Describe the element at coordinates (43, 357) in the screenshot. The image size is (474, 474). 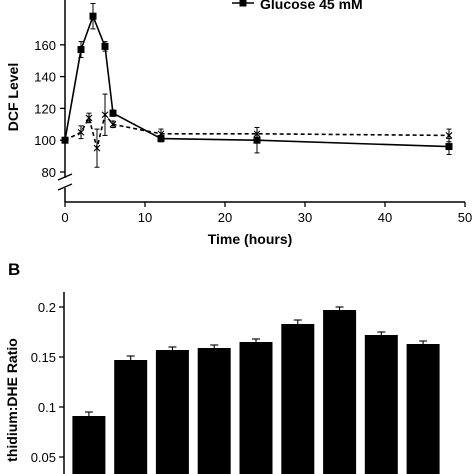
I see `y-tick-label: 0.15` at that location.